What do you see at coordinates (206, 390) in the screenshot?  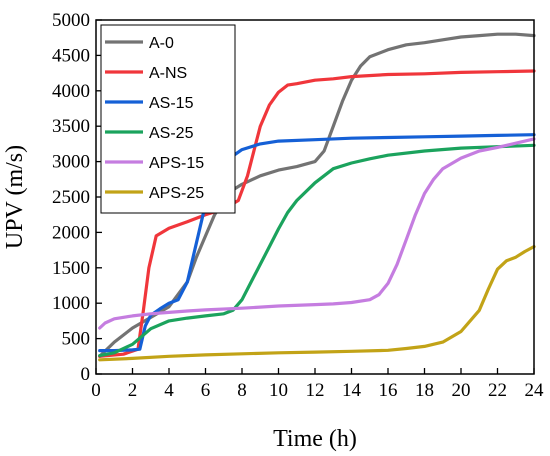 I see `x-tick-label: 6` at bounding box center [206, 390].